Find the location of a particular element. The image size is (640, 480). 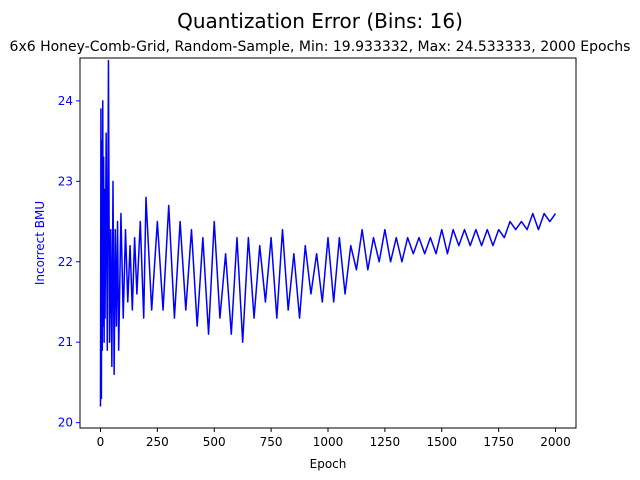

x-tick-label: 1500 is located at coordinates (441, 442).